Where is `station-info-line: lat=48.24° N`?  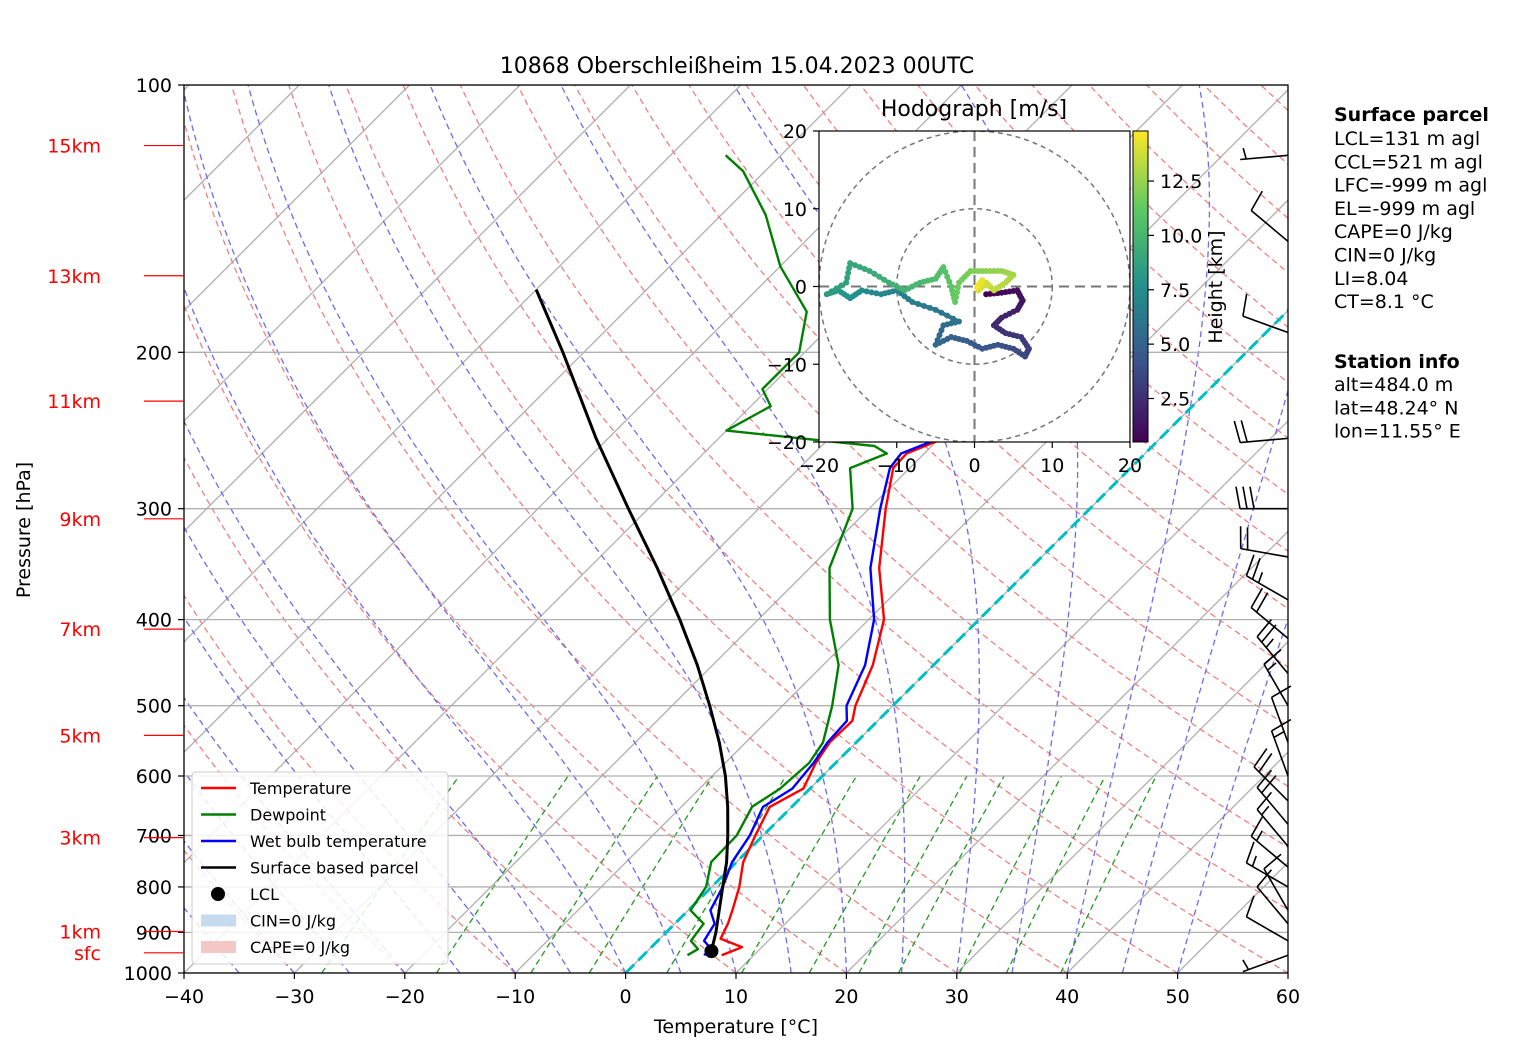 station-info-line: lat=48.24° N is located at coordinates (1396, 408).